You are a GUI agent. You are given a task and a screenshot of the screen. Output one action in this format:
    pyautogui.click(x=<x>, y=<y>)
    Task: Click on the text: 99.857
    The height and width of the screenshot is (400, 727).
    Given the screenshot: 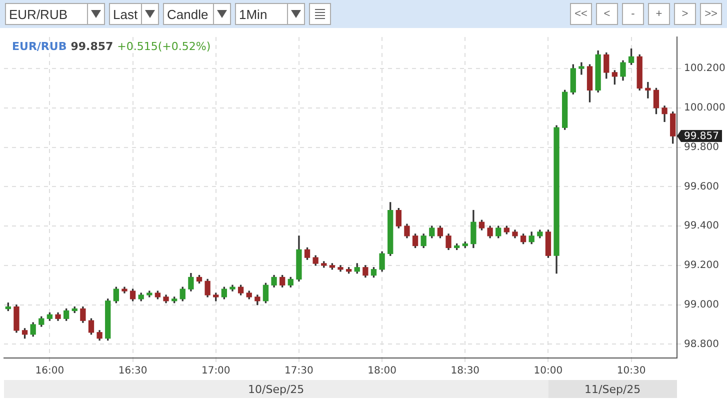 What is the action you would take?
    pyautogui.click(x=701, y=136)
    